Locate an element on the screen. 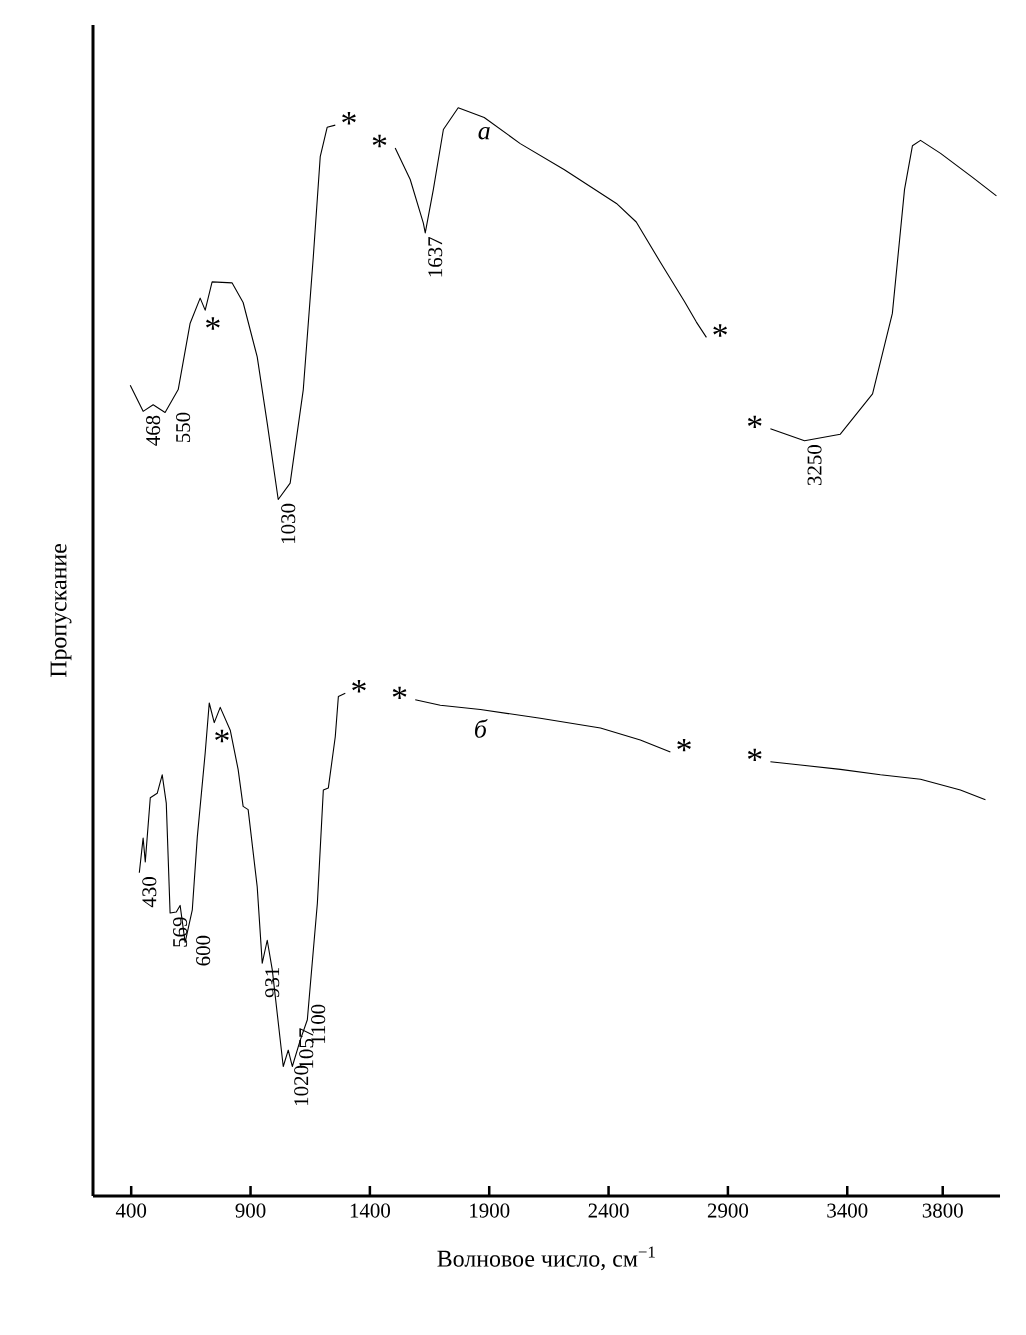 The image size is (1026, 1335). annotation: 430 is located at coordinates (149, 892).